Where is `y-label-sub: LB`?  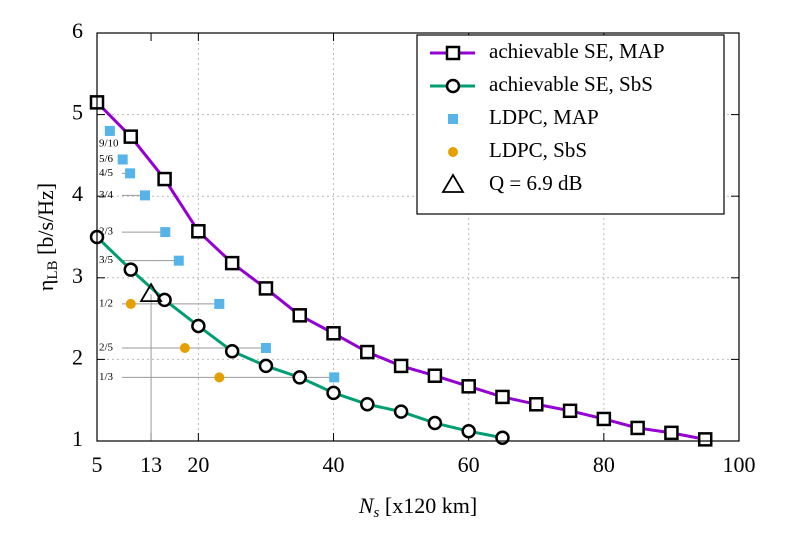 y-label-sub: LB is located at coordinates (53, 269).